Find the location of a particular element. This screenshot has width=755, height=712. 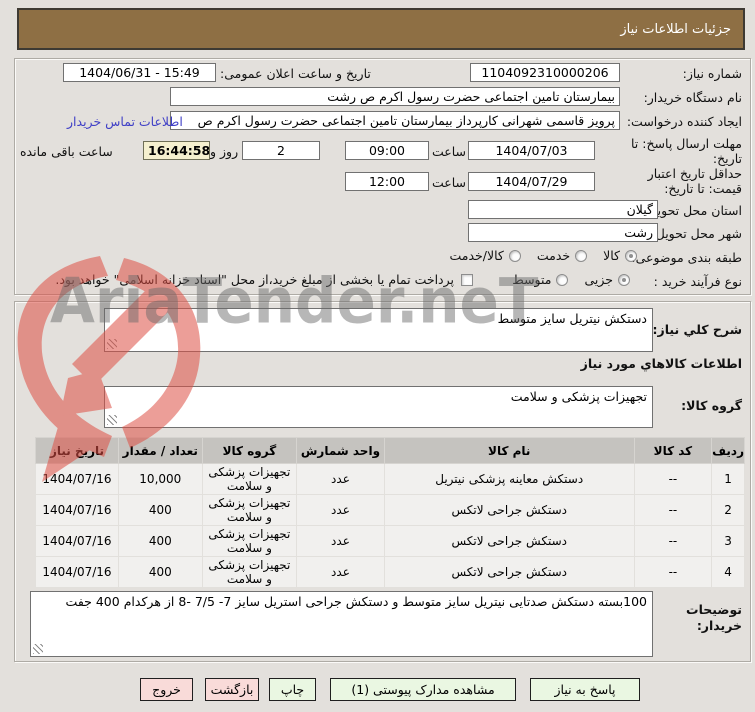

province-label: استان محل تحویل: is located at coordinates (692, 210).